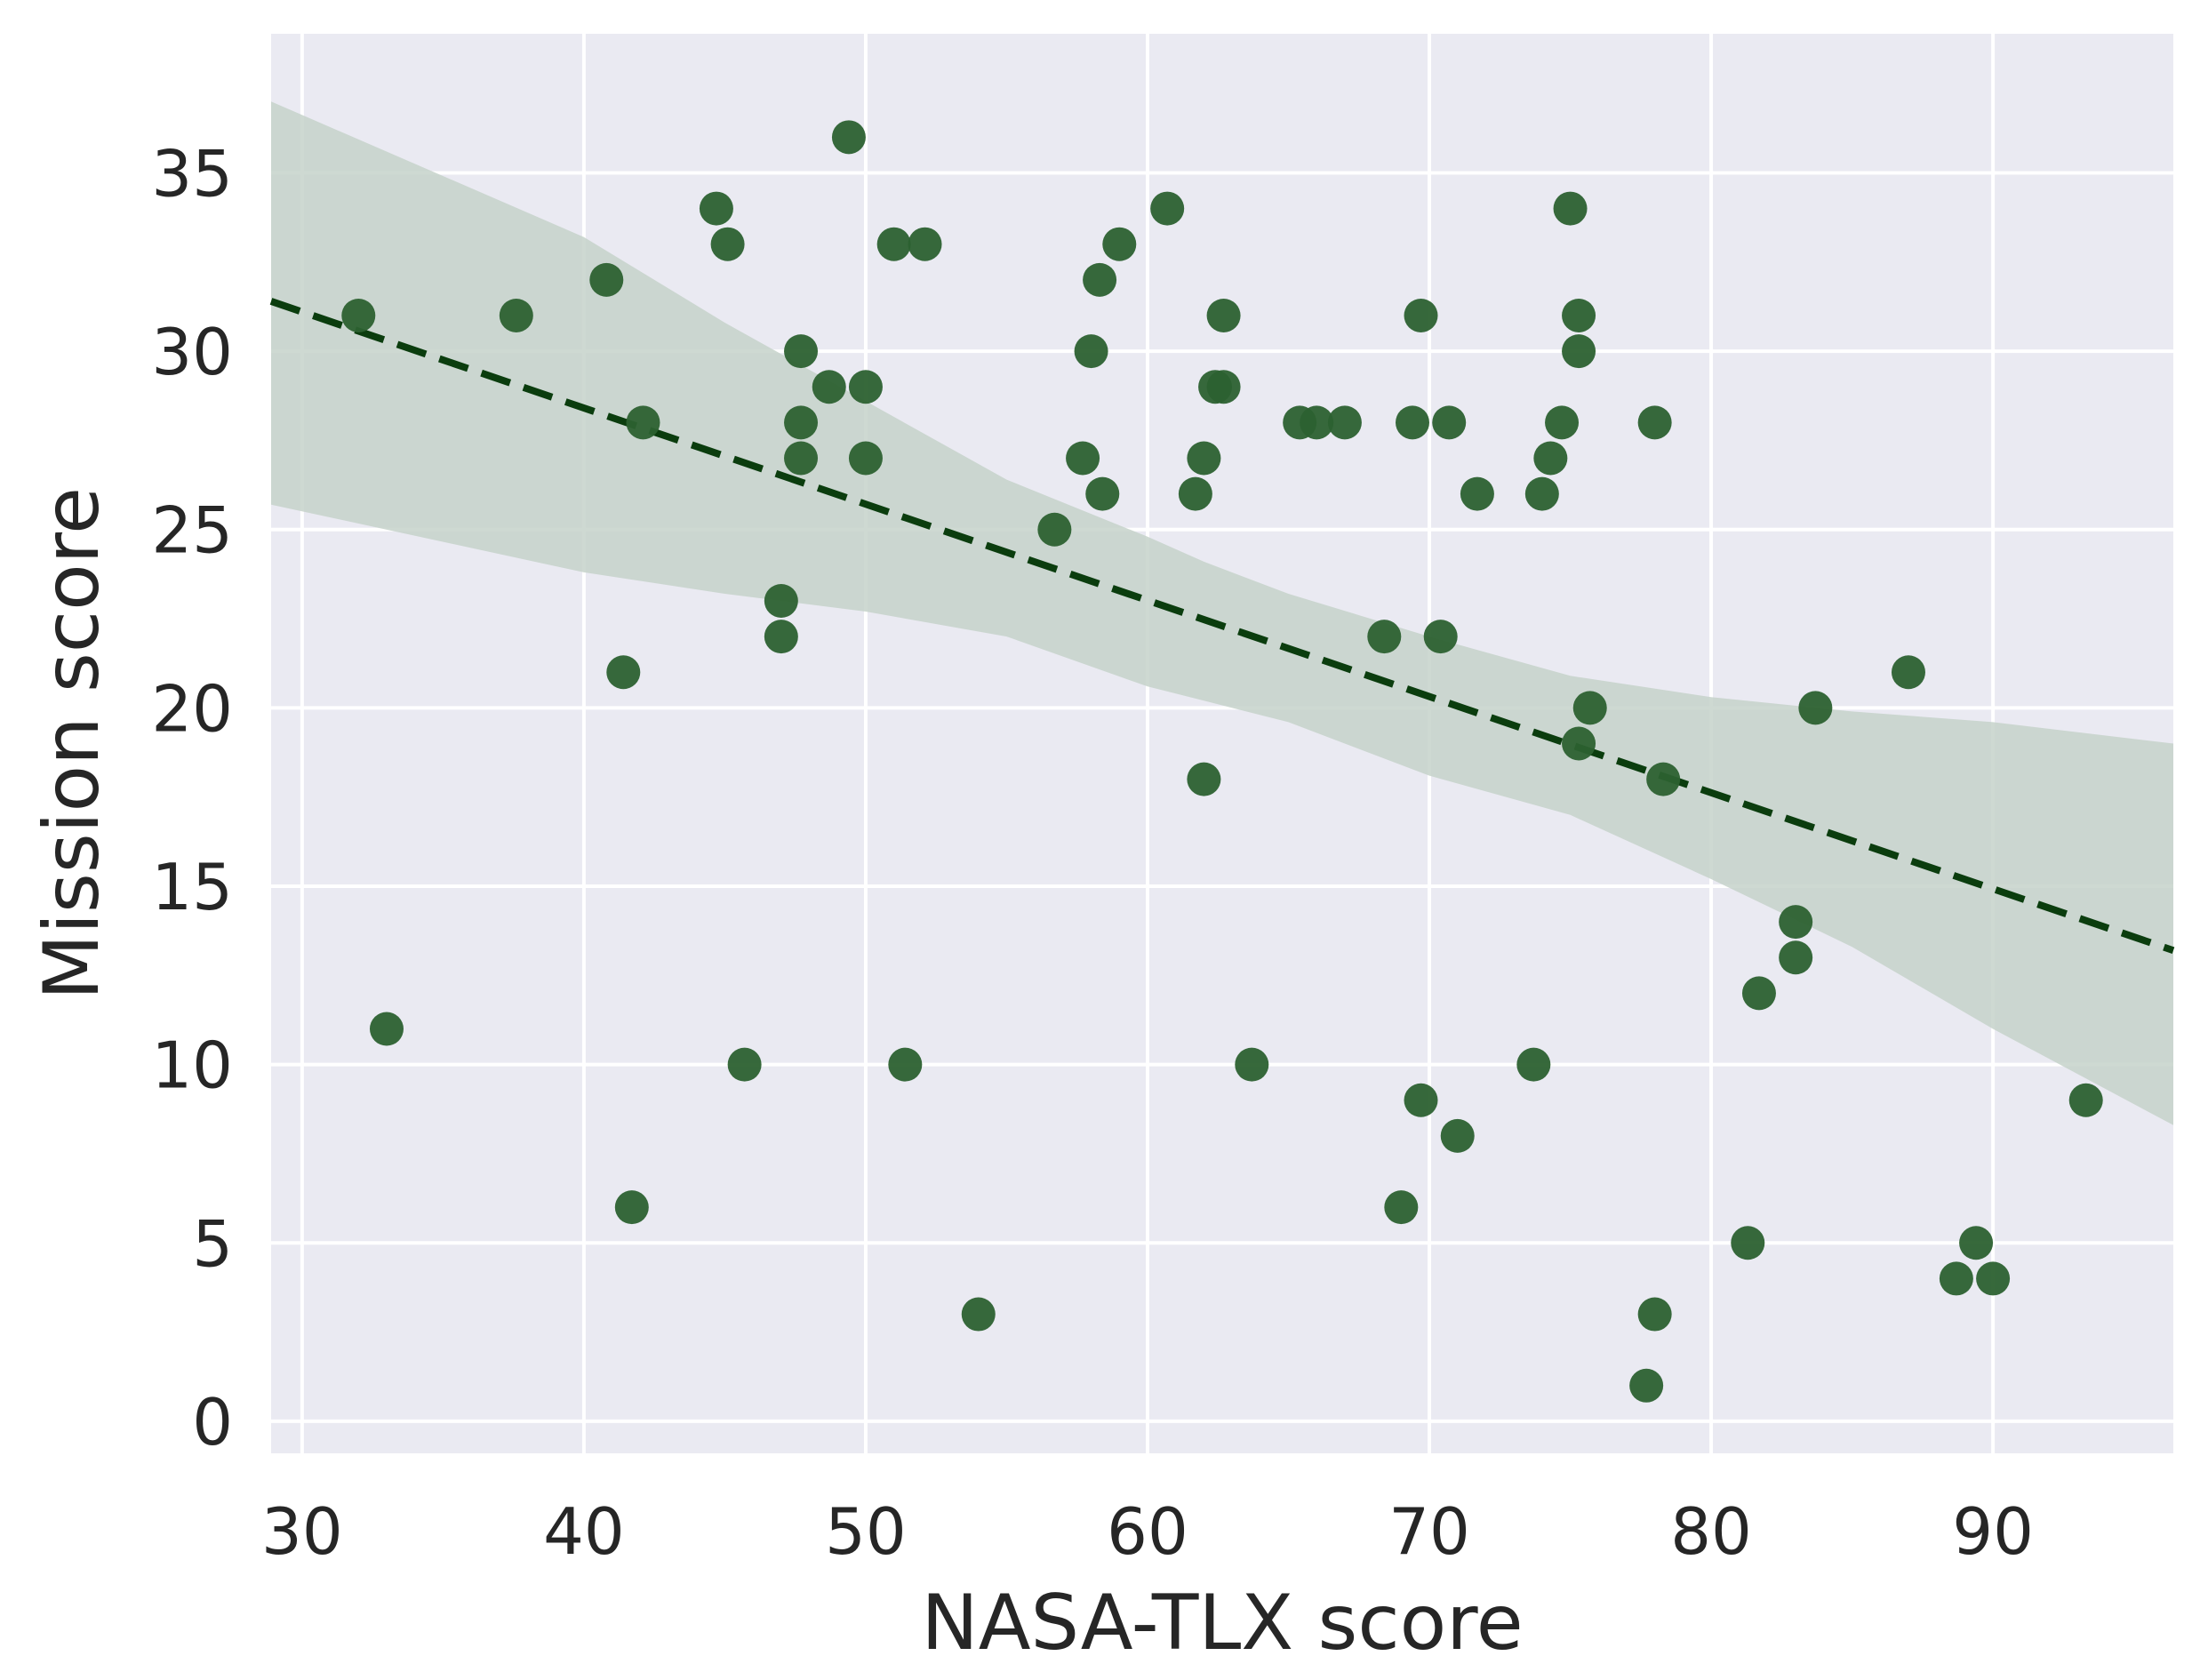 This screenshot has height=1680, width=2200. What do you see at coordinates (1993, 1531) in the screenshot?
I see `x-tick-label: 90` at bounding box center [1993, 1531].